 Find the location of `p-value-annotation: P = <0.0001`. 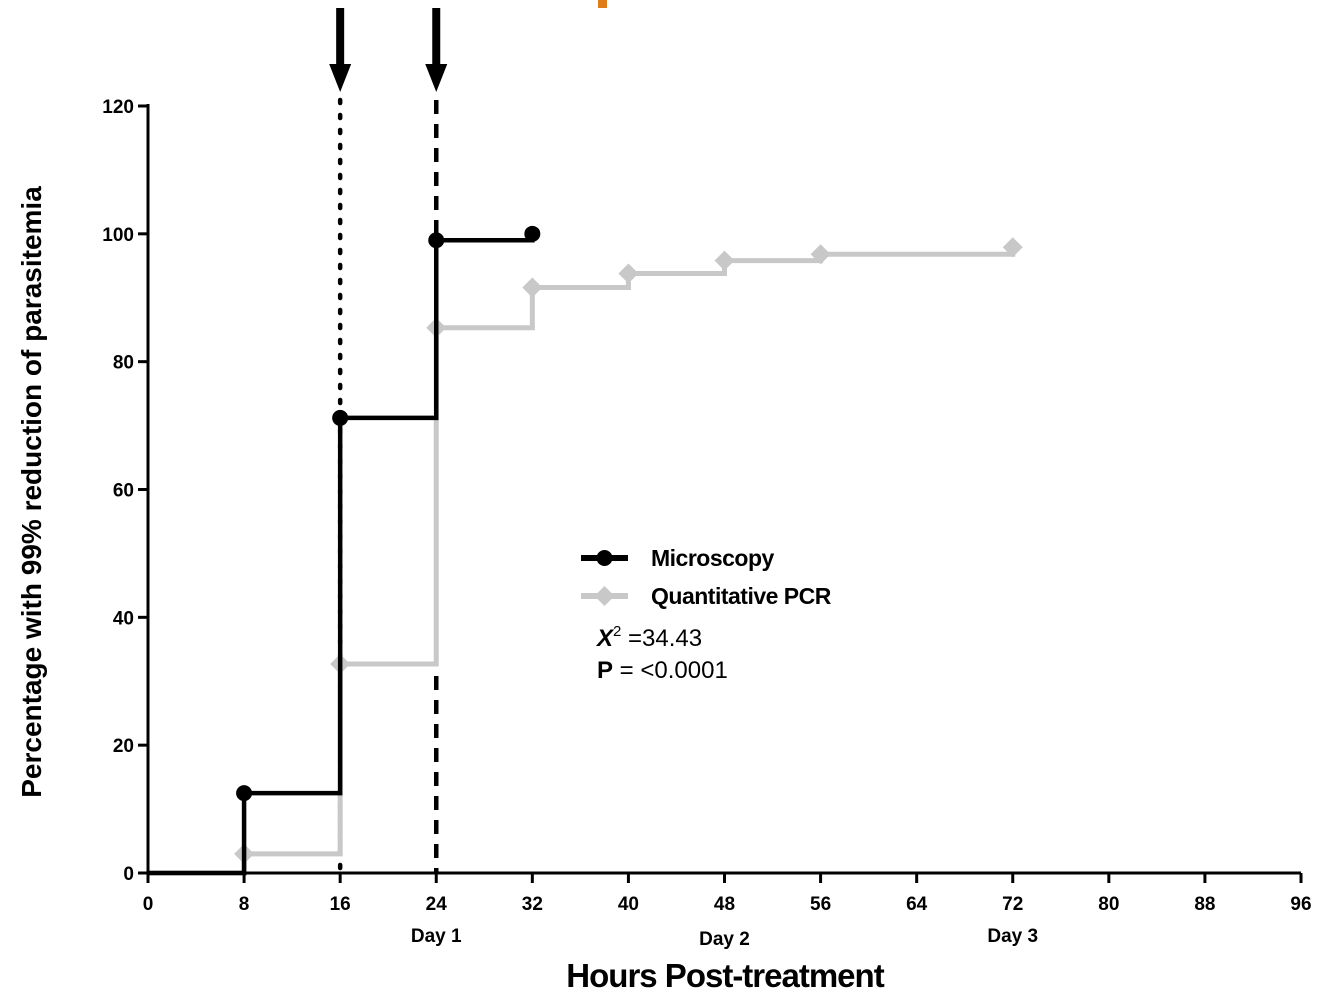

p-value-annotation: P = <0.0001 is located at coordinates (662, 670).